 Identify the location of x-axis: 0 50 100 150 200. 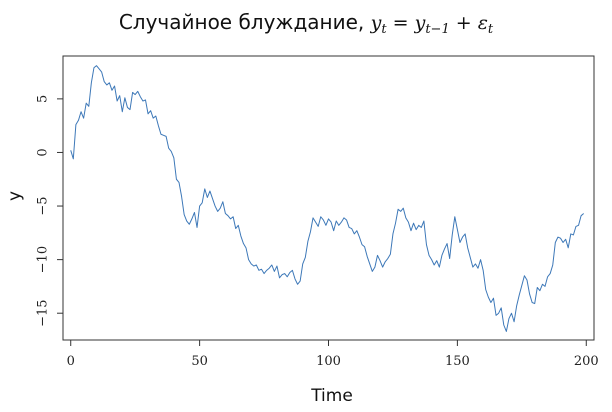
(333, 354).